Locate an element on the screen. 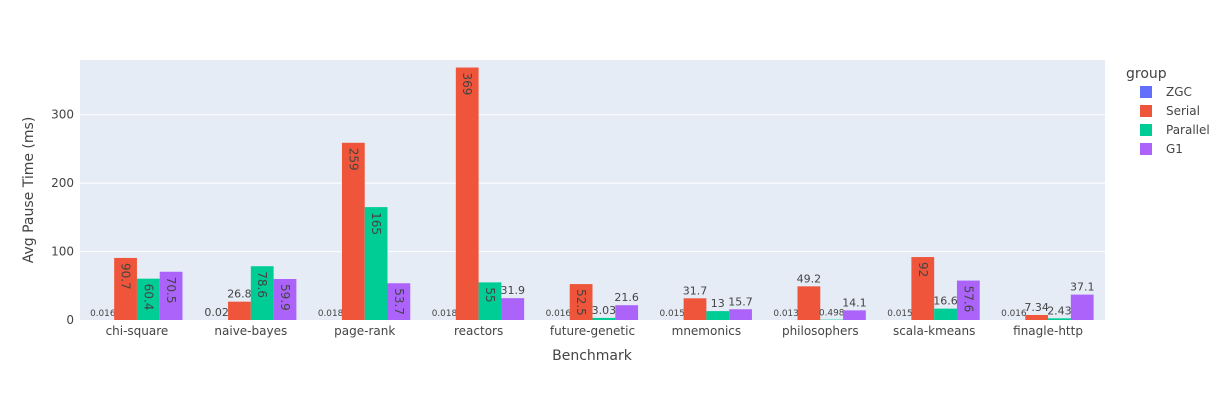 The width and height of the screenshot is (1227, 400). legend: group ZGC Serial Parallel G1 is located at coordinates (1168, 111).